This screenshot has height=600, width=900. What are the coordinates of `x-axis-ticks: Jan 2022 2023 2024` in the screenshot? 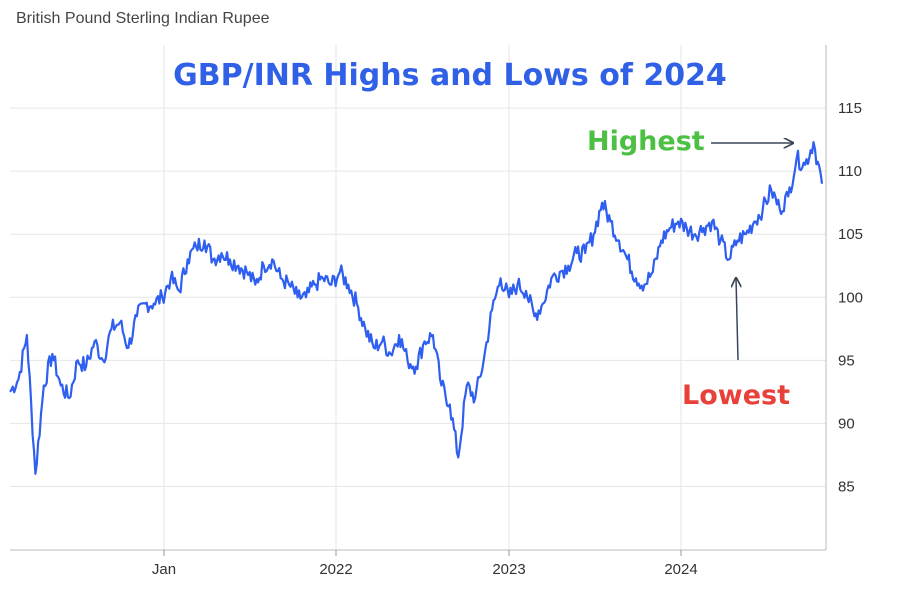 It's located at (425, 564).